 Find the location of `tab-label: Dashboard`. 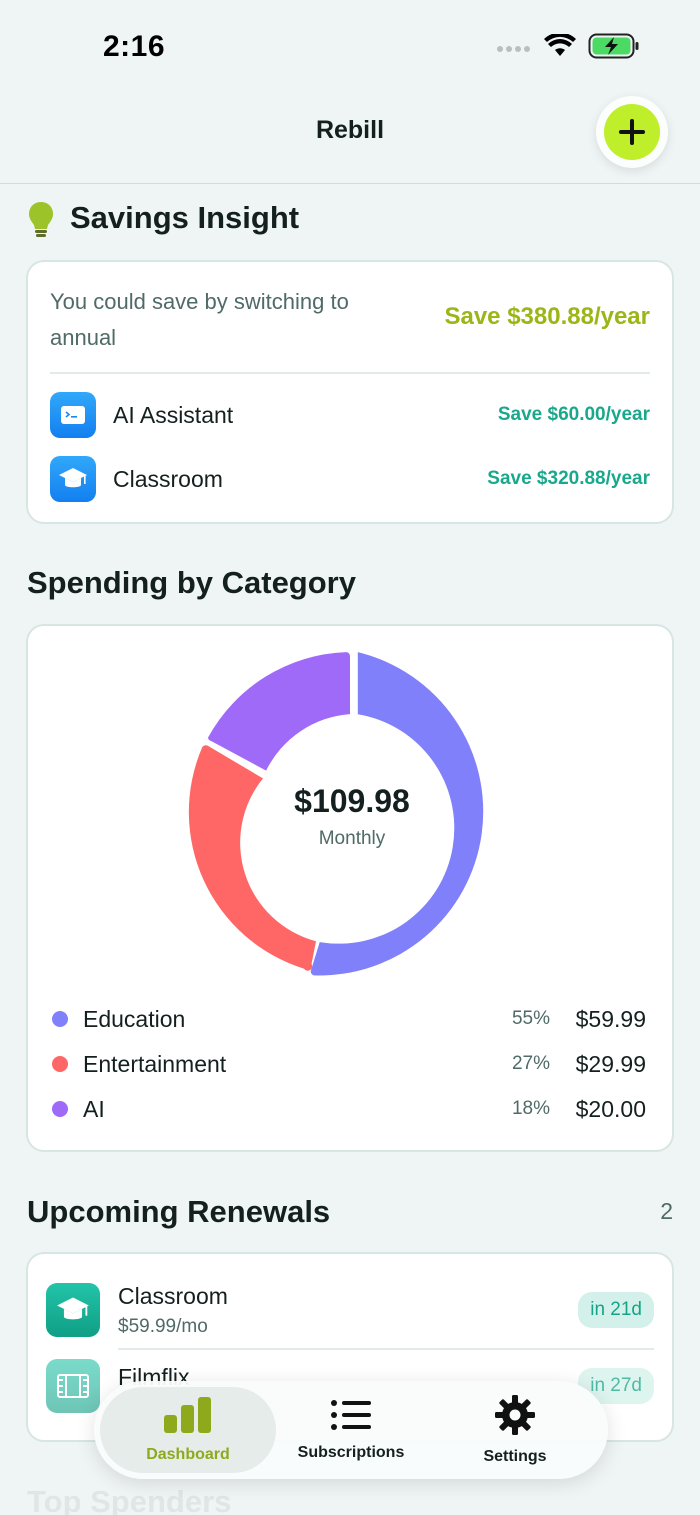

tab-label: Dashboard is located at coordinates (188, 1454).